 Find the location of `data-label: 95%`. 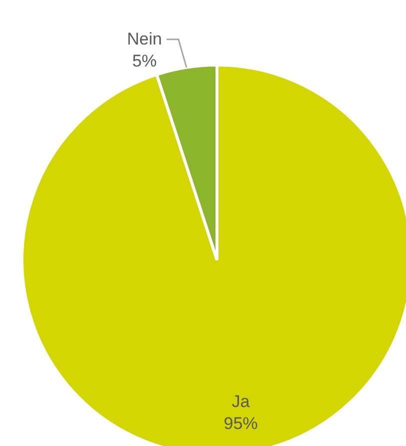

data-label: 95% is located at coordinates (241, 423).